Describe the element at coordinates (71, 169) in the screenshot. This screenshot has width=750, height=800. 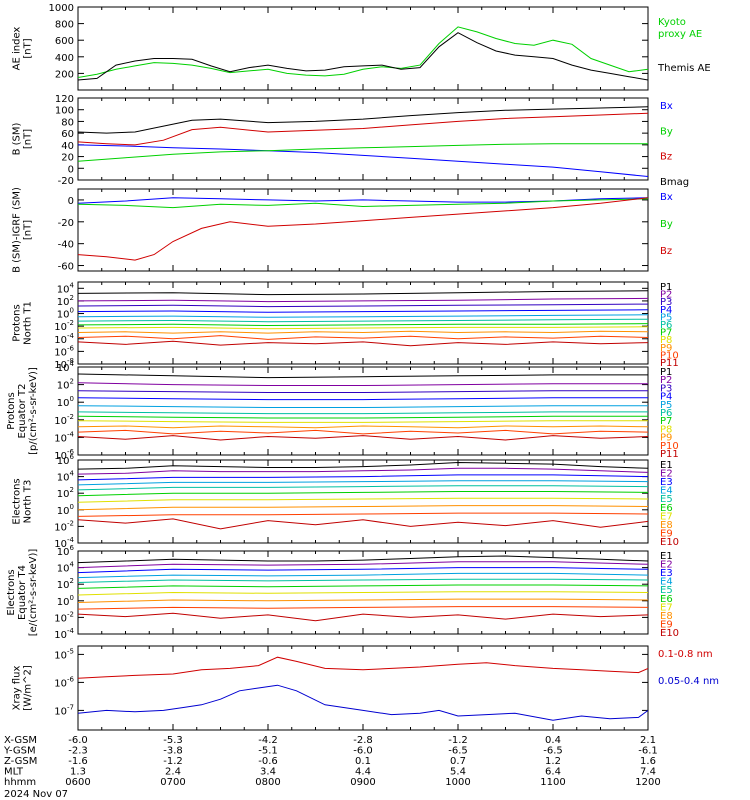
I see `y-tick-label: 0` at that location.